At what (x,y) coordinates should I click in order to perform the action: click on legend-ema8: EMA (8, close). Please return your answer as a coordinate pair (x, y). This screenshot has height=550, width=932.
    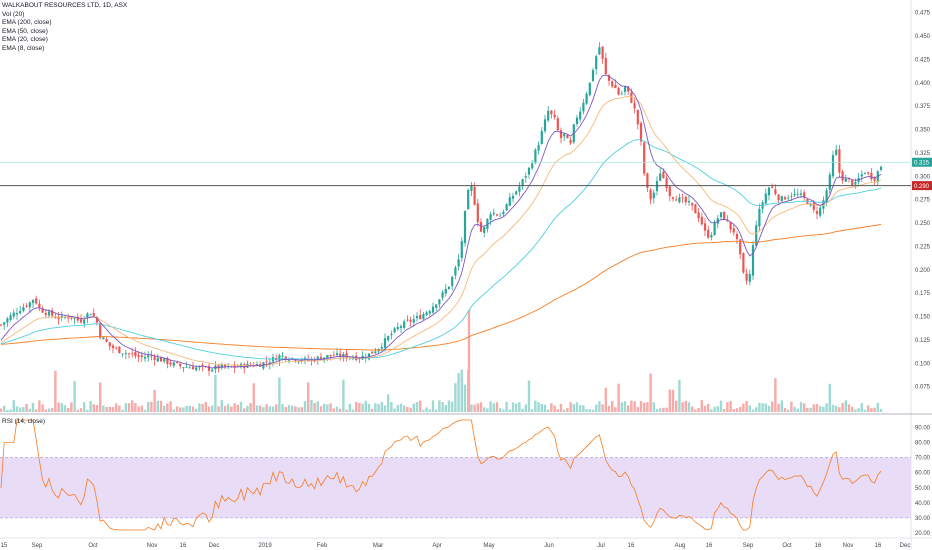
    Looking at the image, I should click on (23, 48).